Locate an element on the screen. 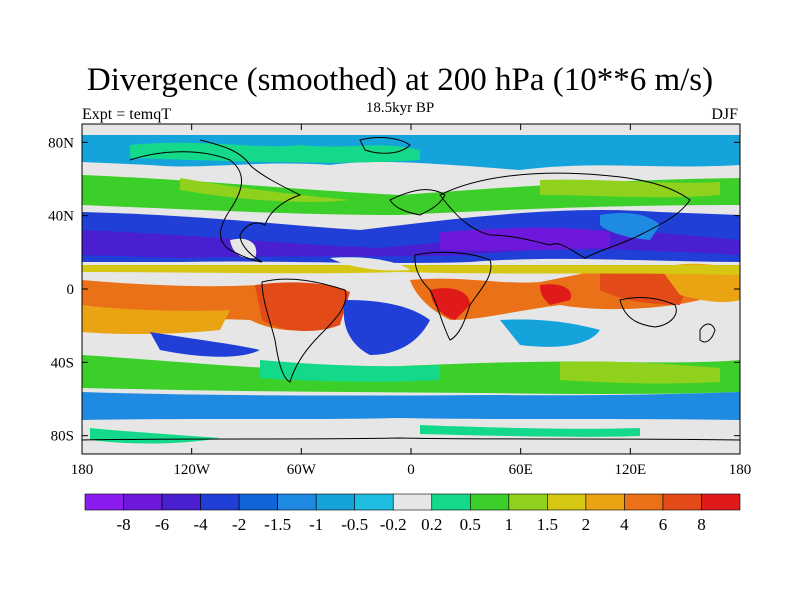  colorbar-label: -8 is located at coordinates (123, 524).